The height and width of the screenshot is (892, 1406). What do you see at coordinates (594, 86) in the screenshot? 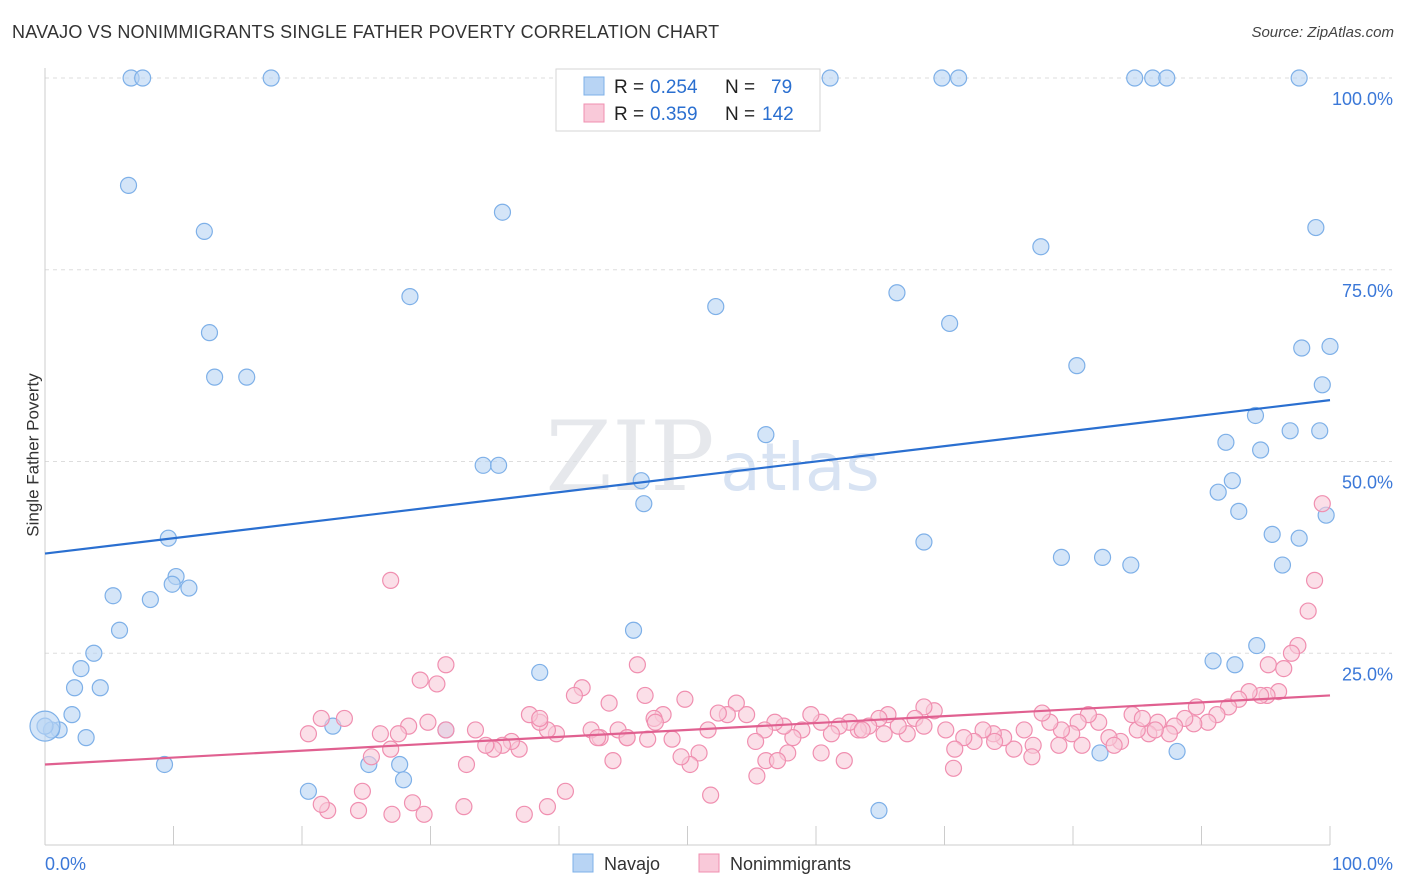
I see `stats-swatch-navajo` at bounding box center [594, 86].